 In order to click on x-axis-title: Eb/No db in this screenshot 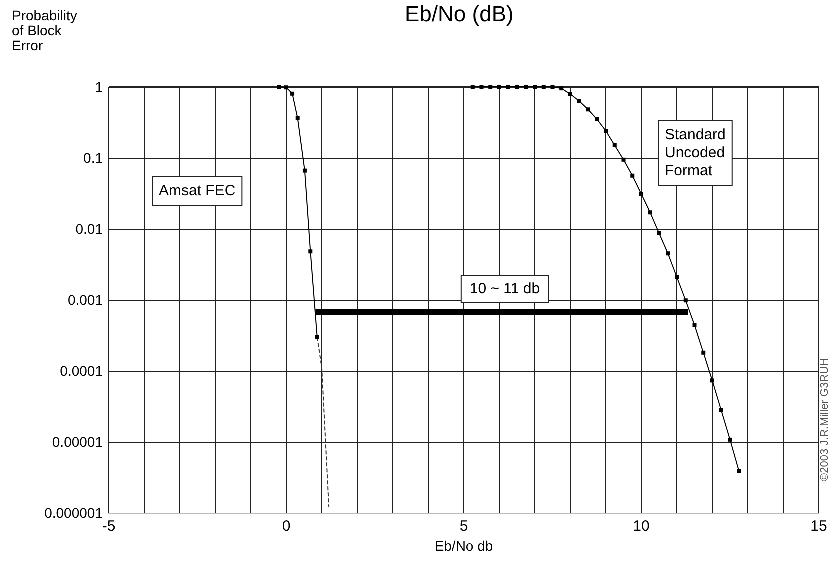, I will do `click(464, 546)`.